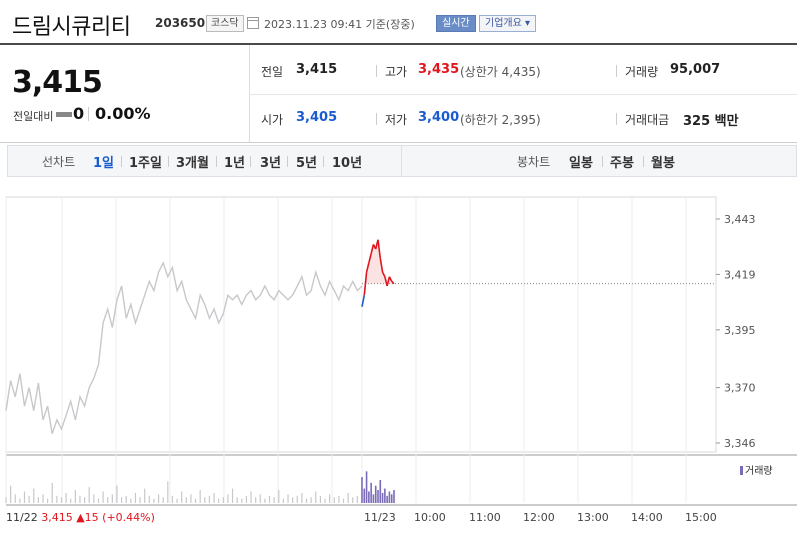 This screenshot has width=797, height=557. I want to click on change-value: 0, so click(79, 113).